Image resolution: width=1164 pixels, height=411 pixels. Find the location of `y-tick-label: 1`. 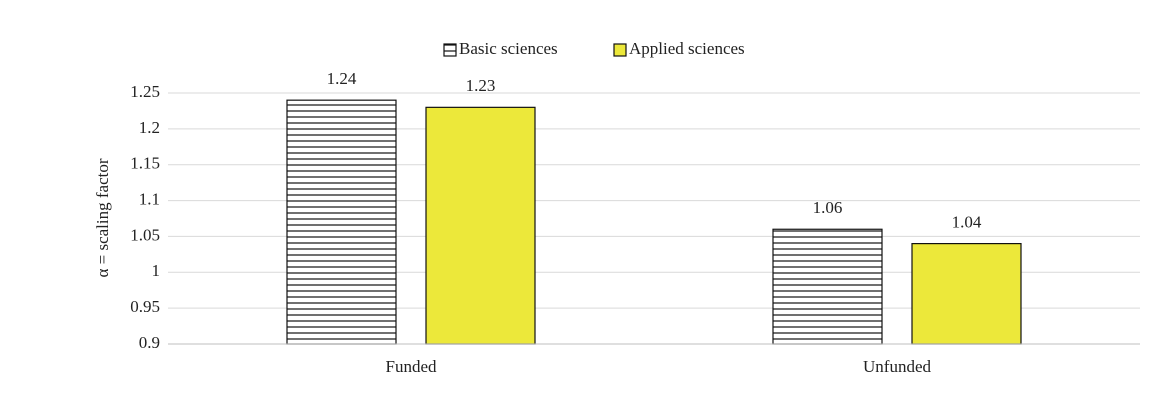

y-tick-label: 1 is located at coordinates (156, 270).